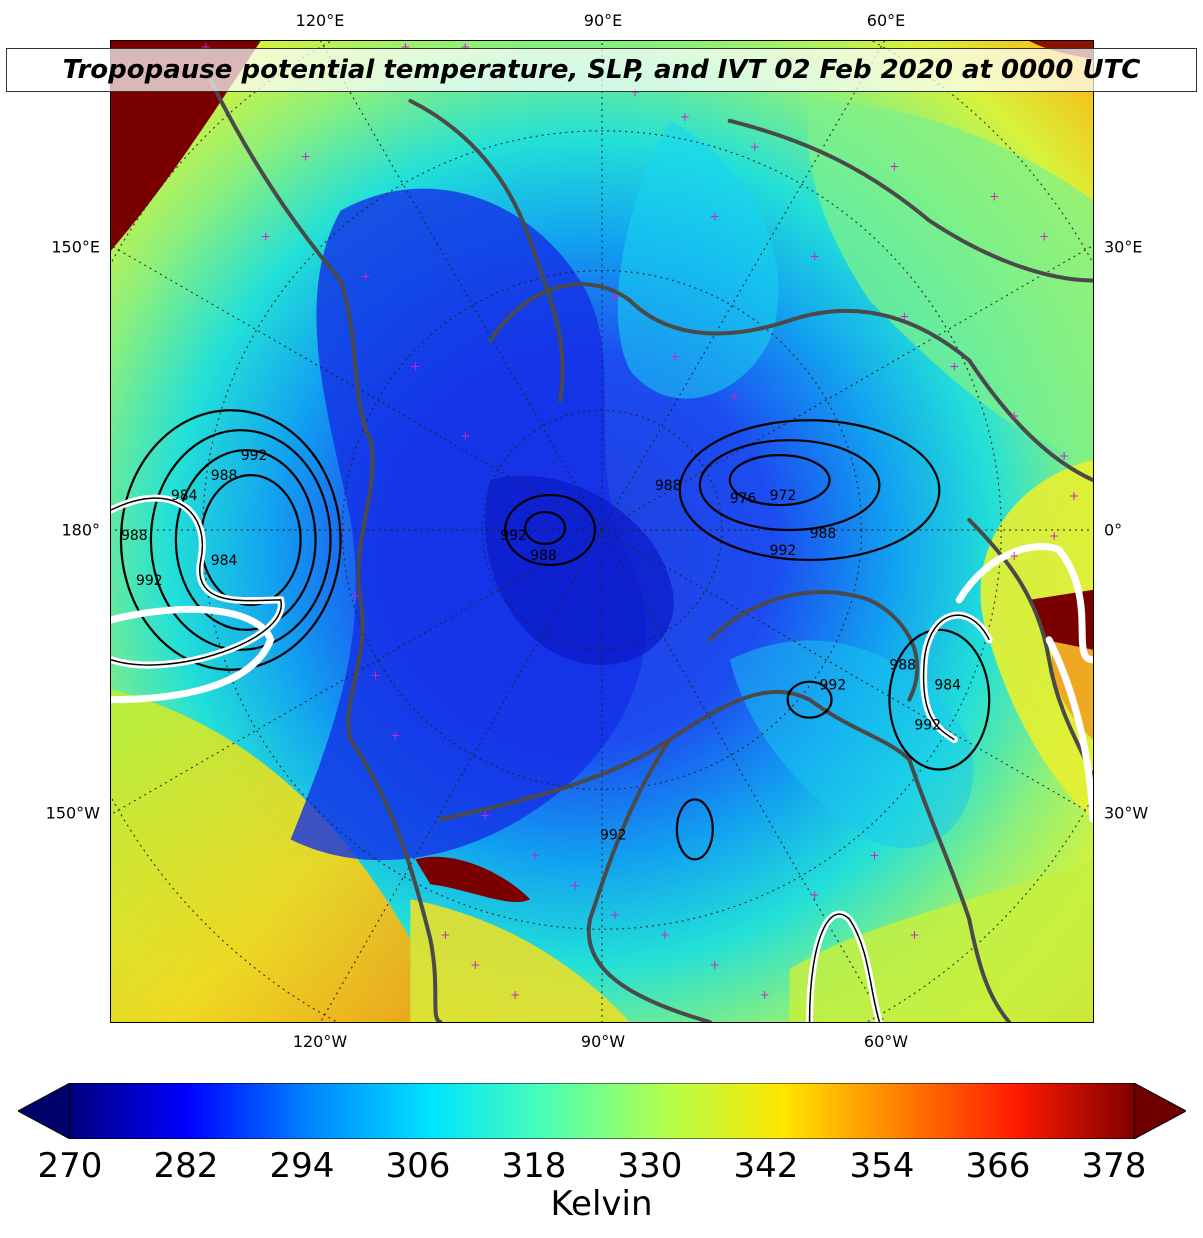 The height and width of the screenshot is (1238, 1203). I want to click on colorbar-tick: 294, so click(302, 1166).